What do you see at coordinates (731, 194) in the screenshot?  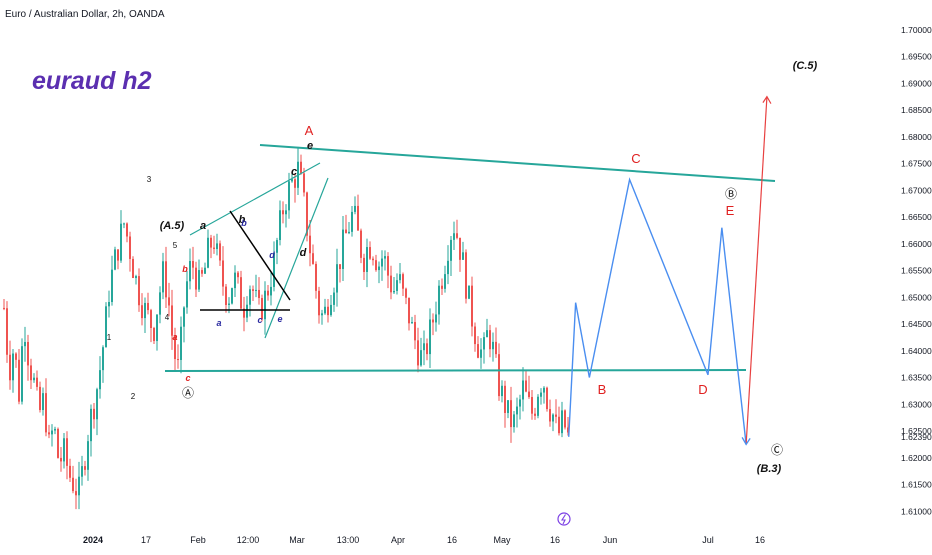 I see `wave-label: Ⓑ` at bounding box center [731, 194].